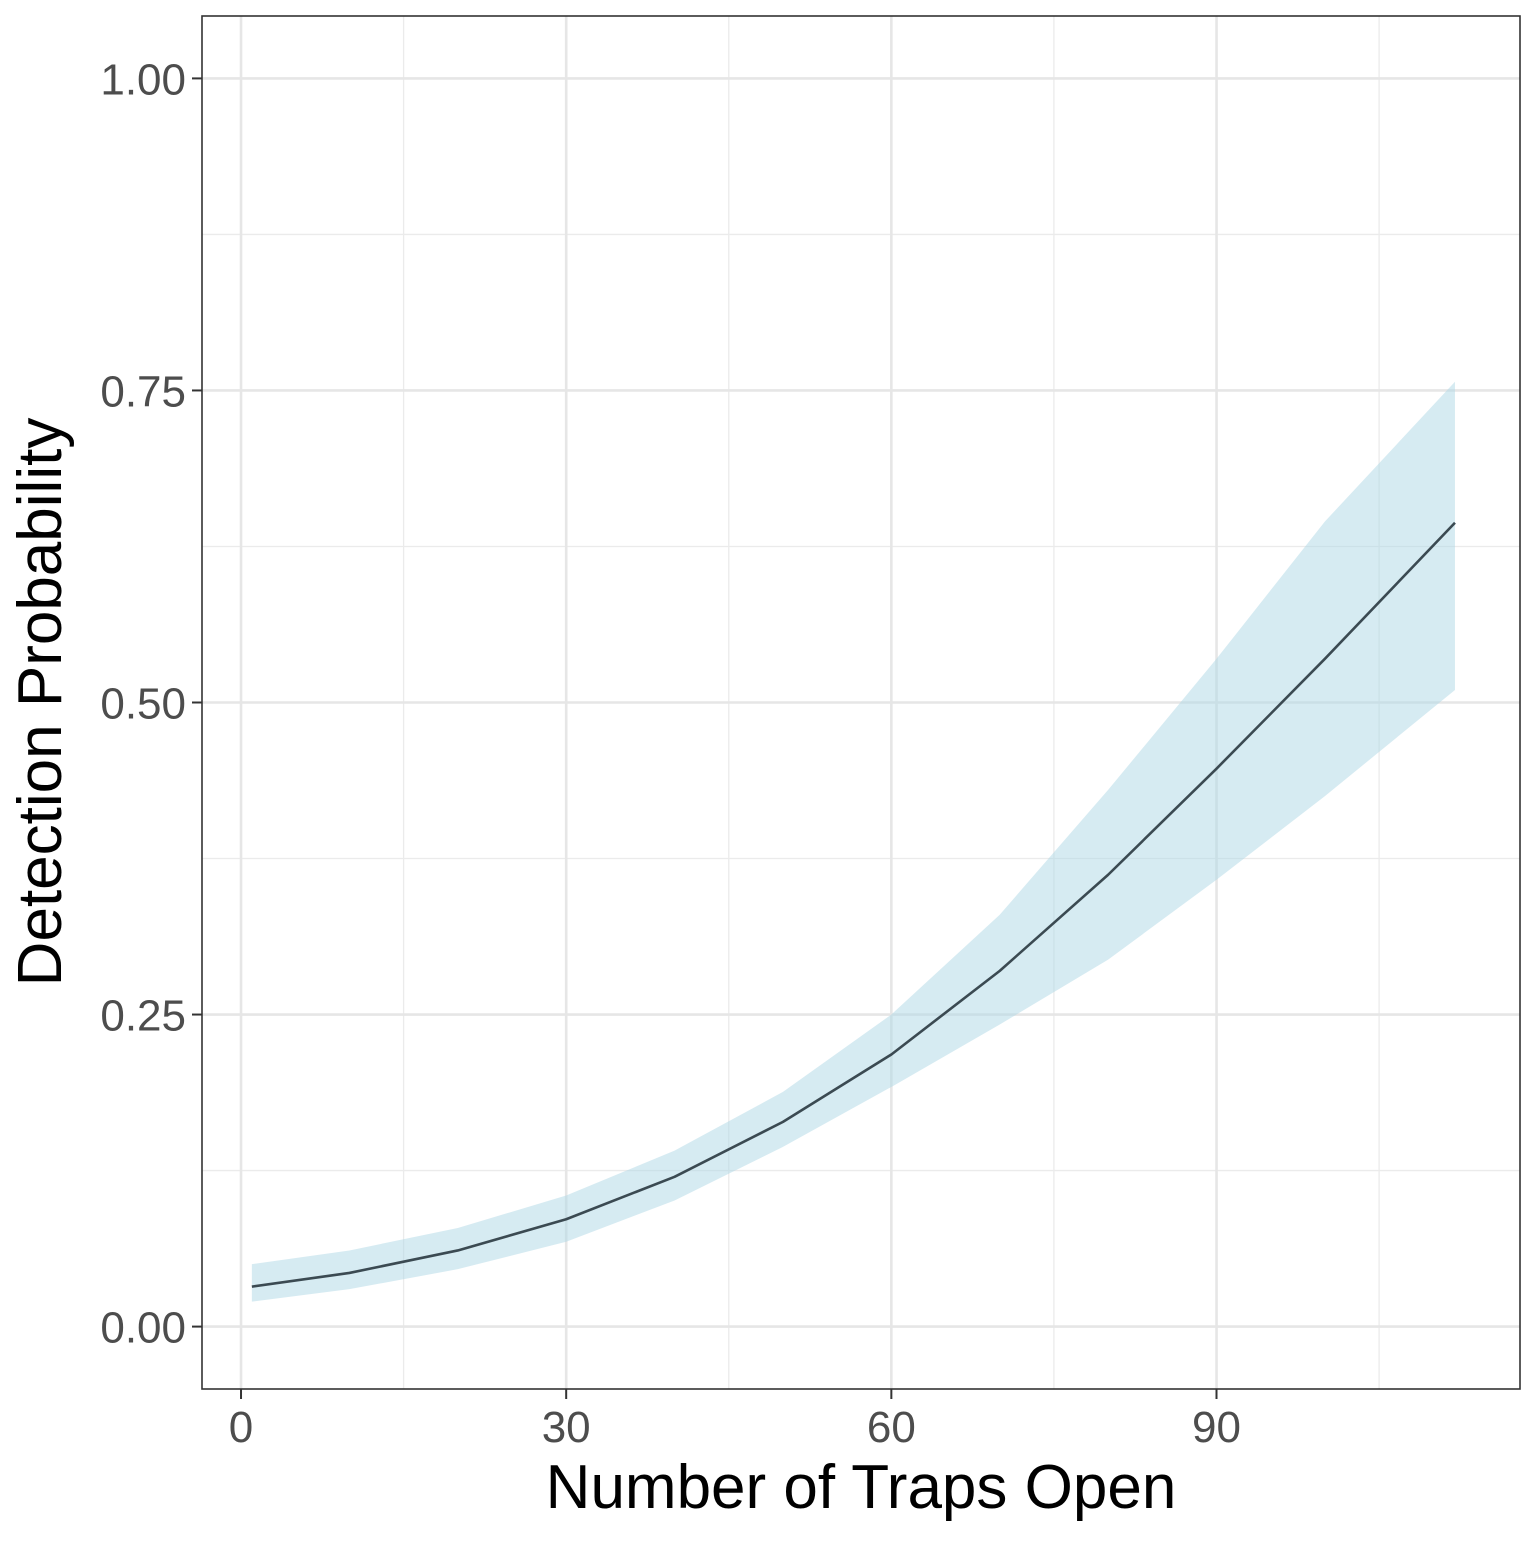 This screenshot has width=1536, height=1541. I want to click on y-axis: 0.00 0.25 0.50 0.75 1.00, so click(151, 704).